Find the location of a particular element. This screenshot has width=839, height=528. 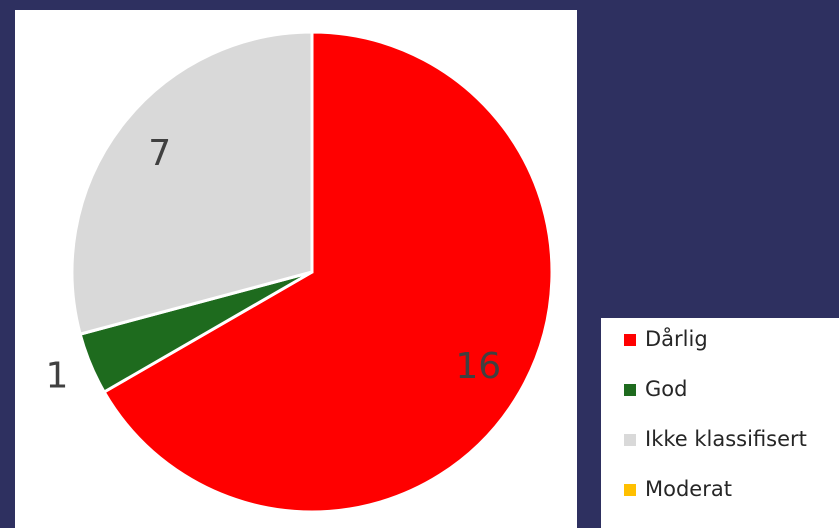

data-label: 7 is located at coordinates (159, 153).